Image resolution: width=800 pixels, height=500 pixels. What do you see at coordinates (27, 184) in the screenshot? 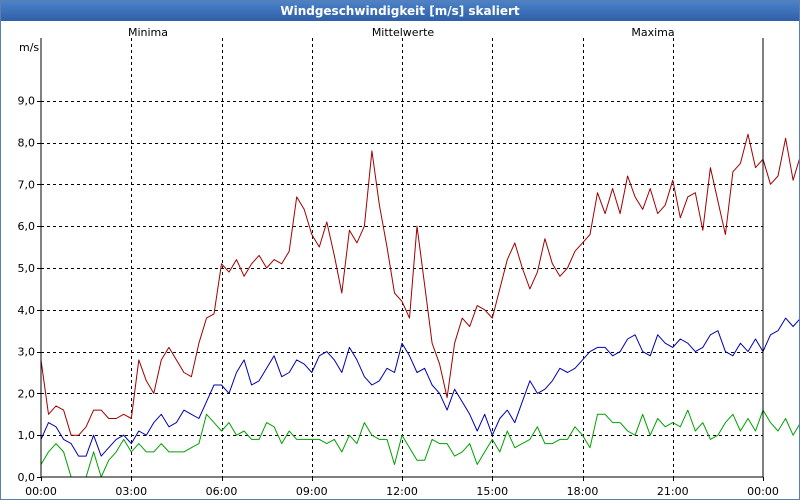
I see `y-tick-label: 7,0` at bounding box center [27, 184].